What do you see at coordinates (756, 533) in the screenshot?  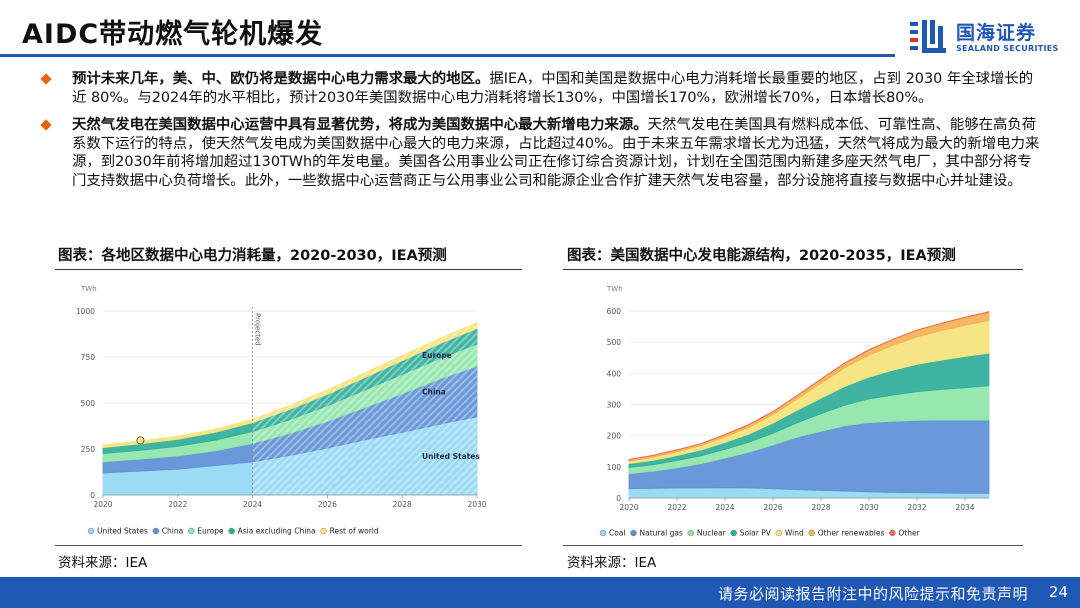 I see `legend-label-solar-pv: Solar PV` at bounding box center [756, 533].